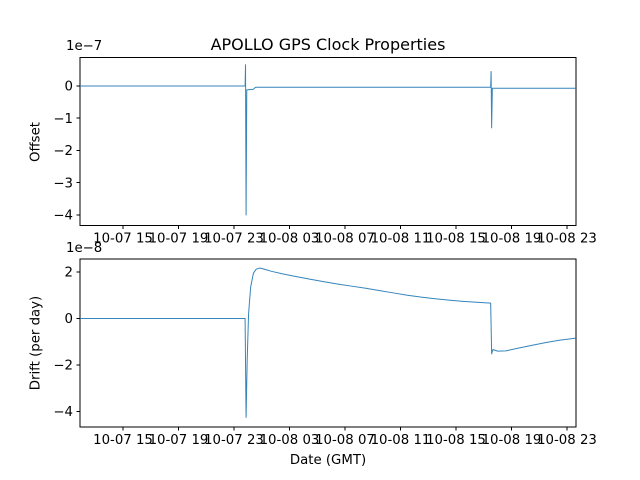  Describe the element at coordinates (84, 46) in the screenshot. I see `offset-multiplier-top: 1e−7` at that location.